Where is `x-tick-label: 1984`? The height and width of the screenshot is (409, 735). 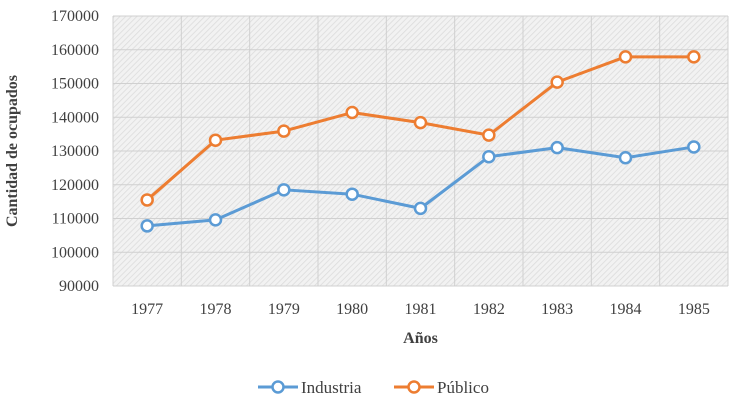
x-tick-label: 1984 is located at coordinates (626, 309).